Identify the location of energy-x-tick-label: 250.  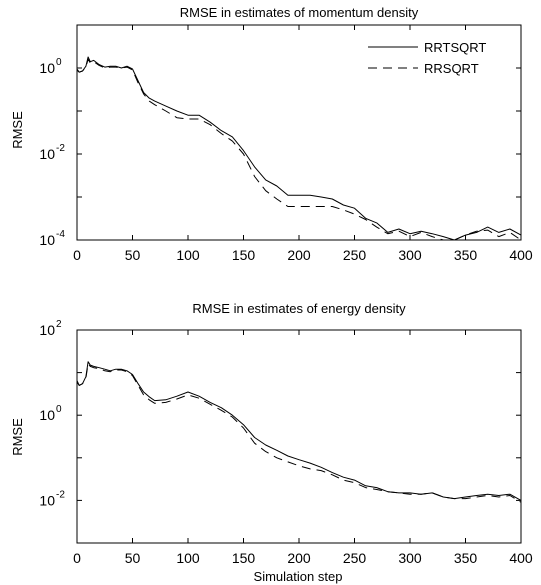
(355, 558).